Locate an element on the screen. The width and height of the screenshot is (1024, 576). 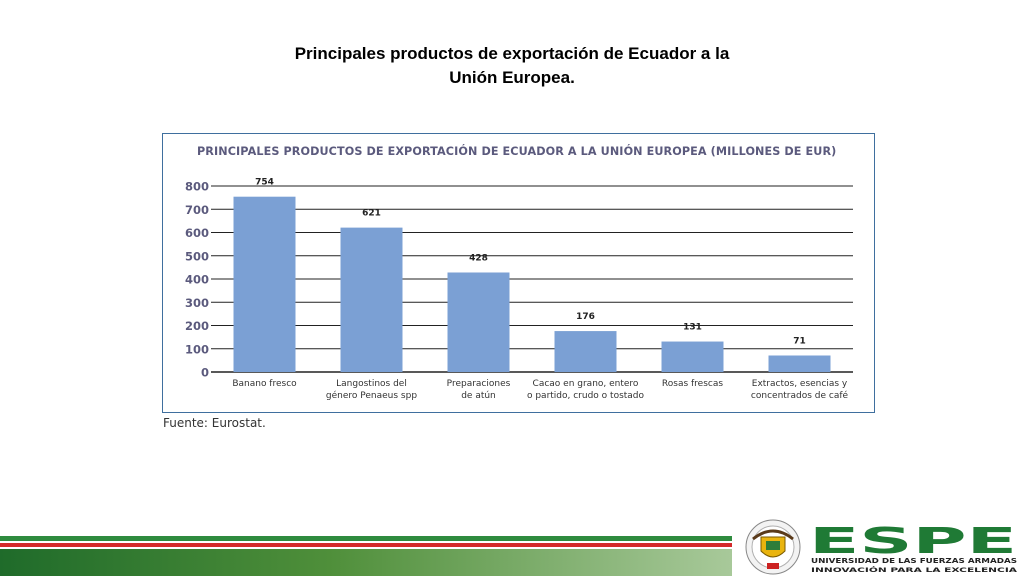
y-tick-label: 300 is located at coordinates (197, 303).